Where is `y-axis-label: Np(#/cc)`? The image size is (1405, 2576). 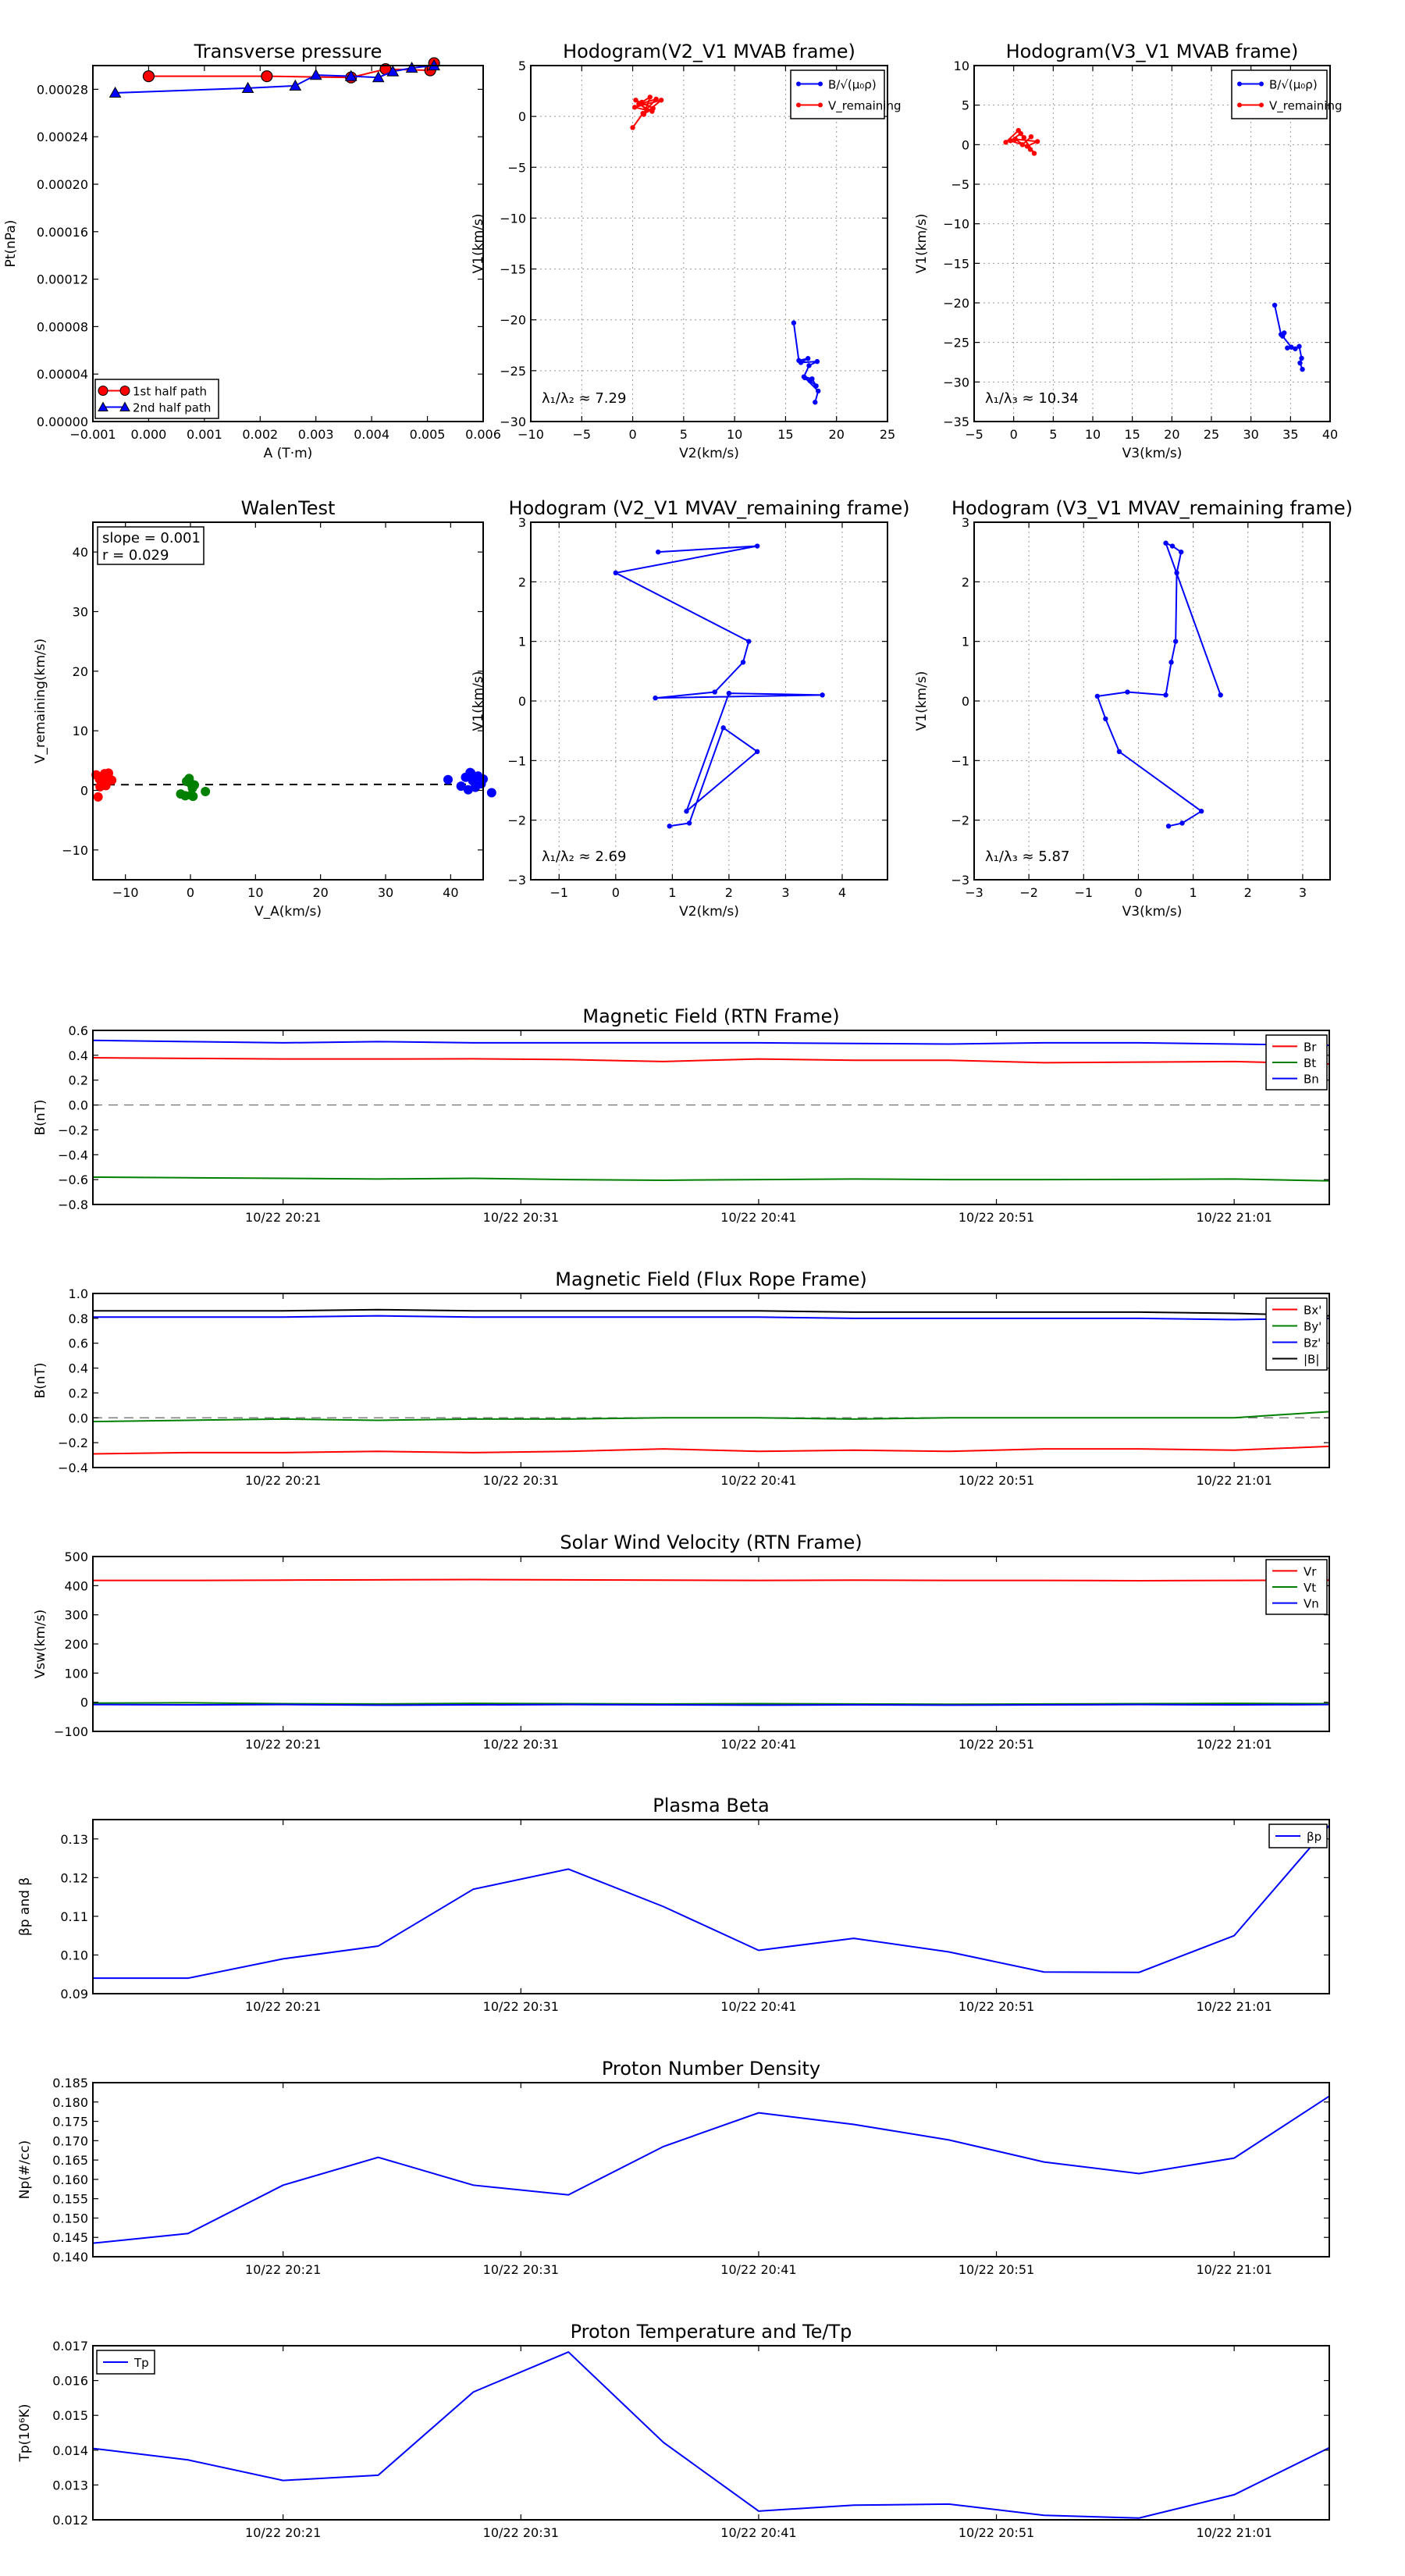
y-axis-label: Np(#/cc) is located at coordinates (25, 2169).